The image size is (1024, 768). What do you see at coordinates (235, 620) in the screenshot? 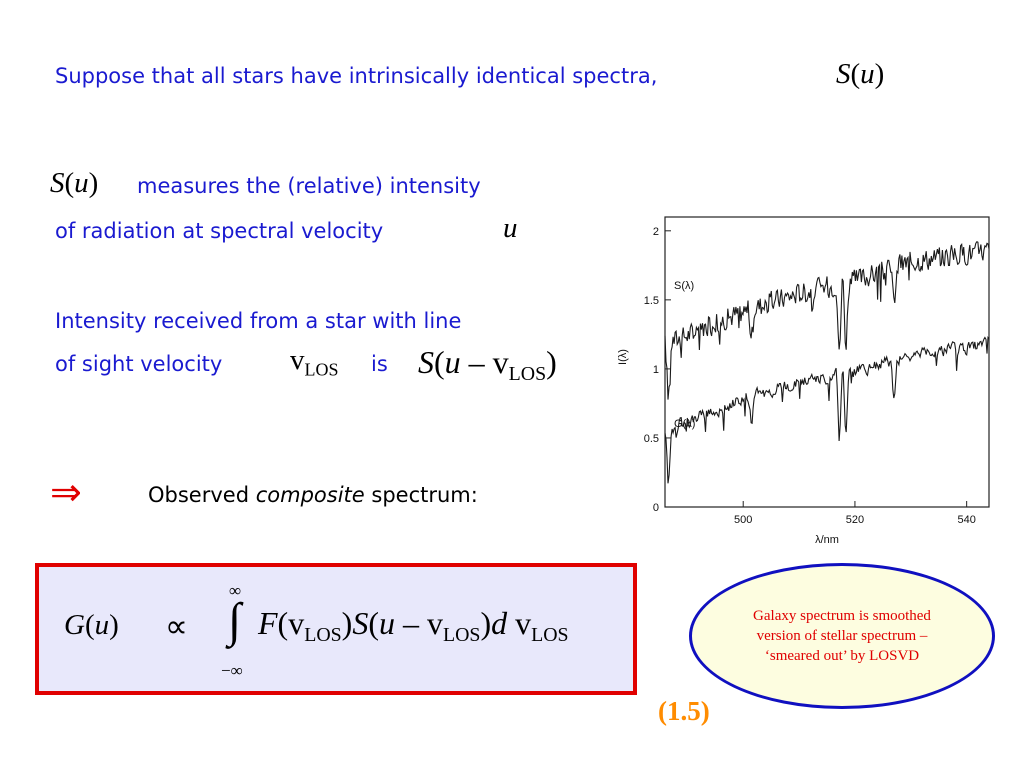
I see `eq-integral: ∫` at bounding box center [235, 620].